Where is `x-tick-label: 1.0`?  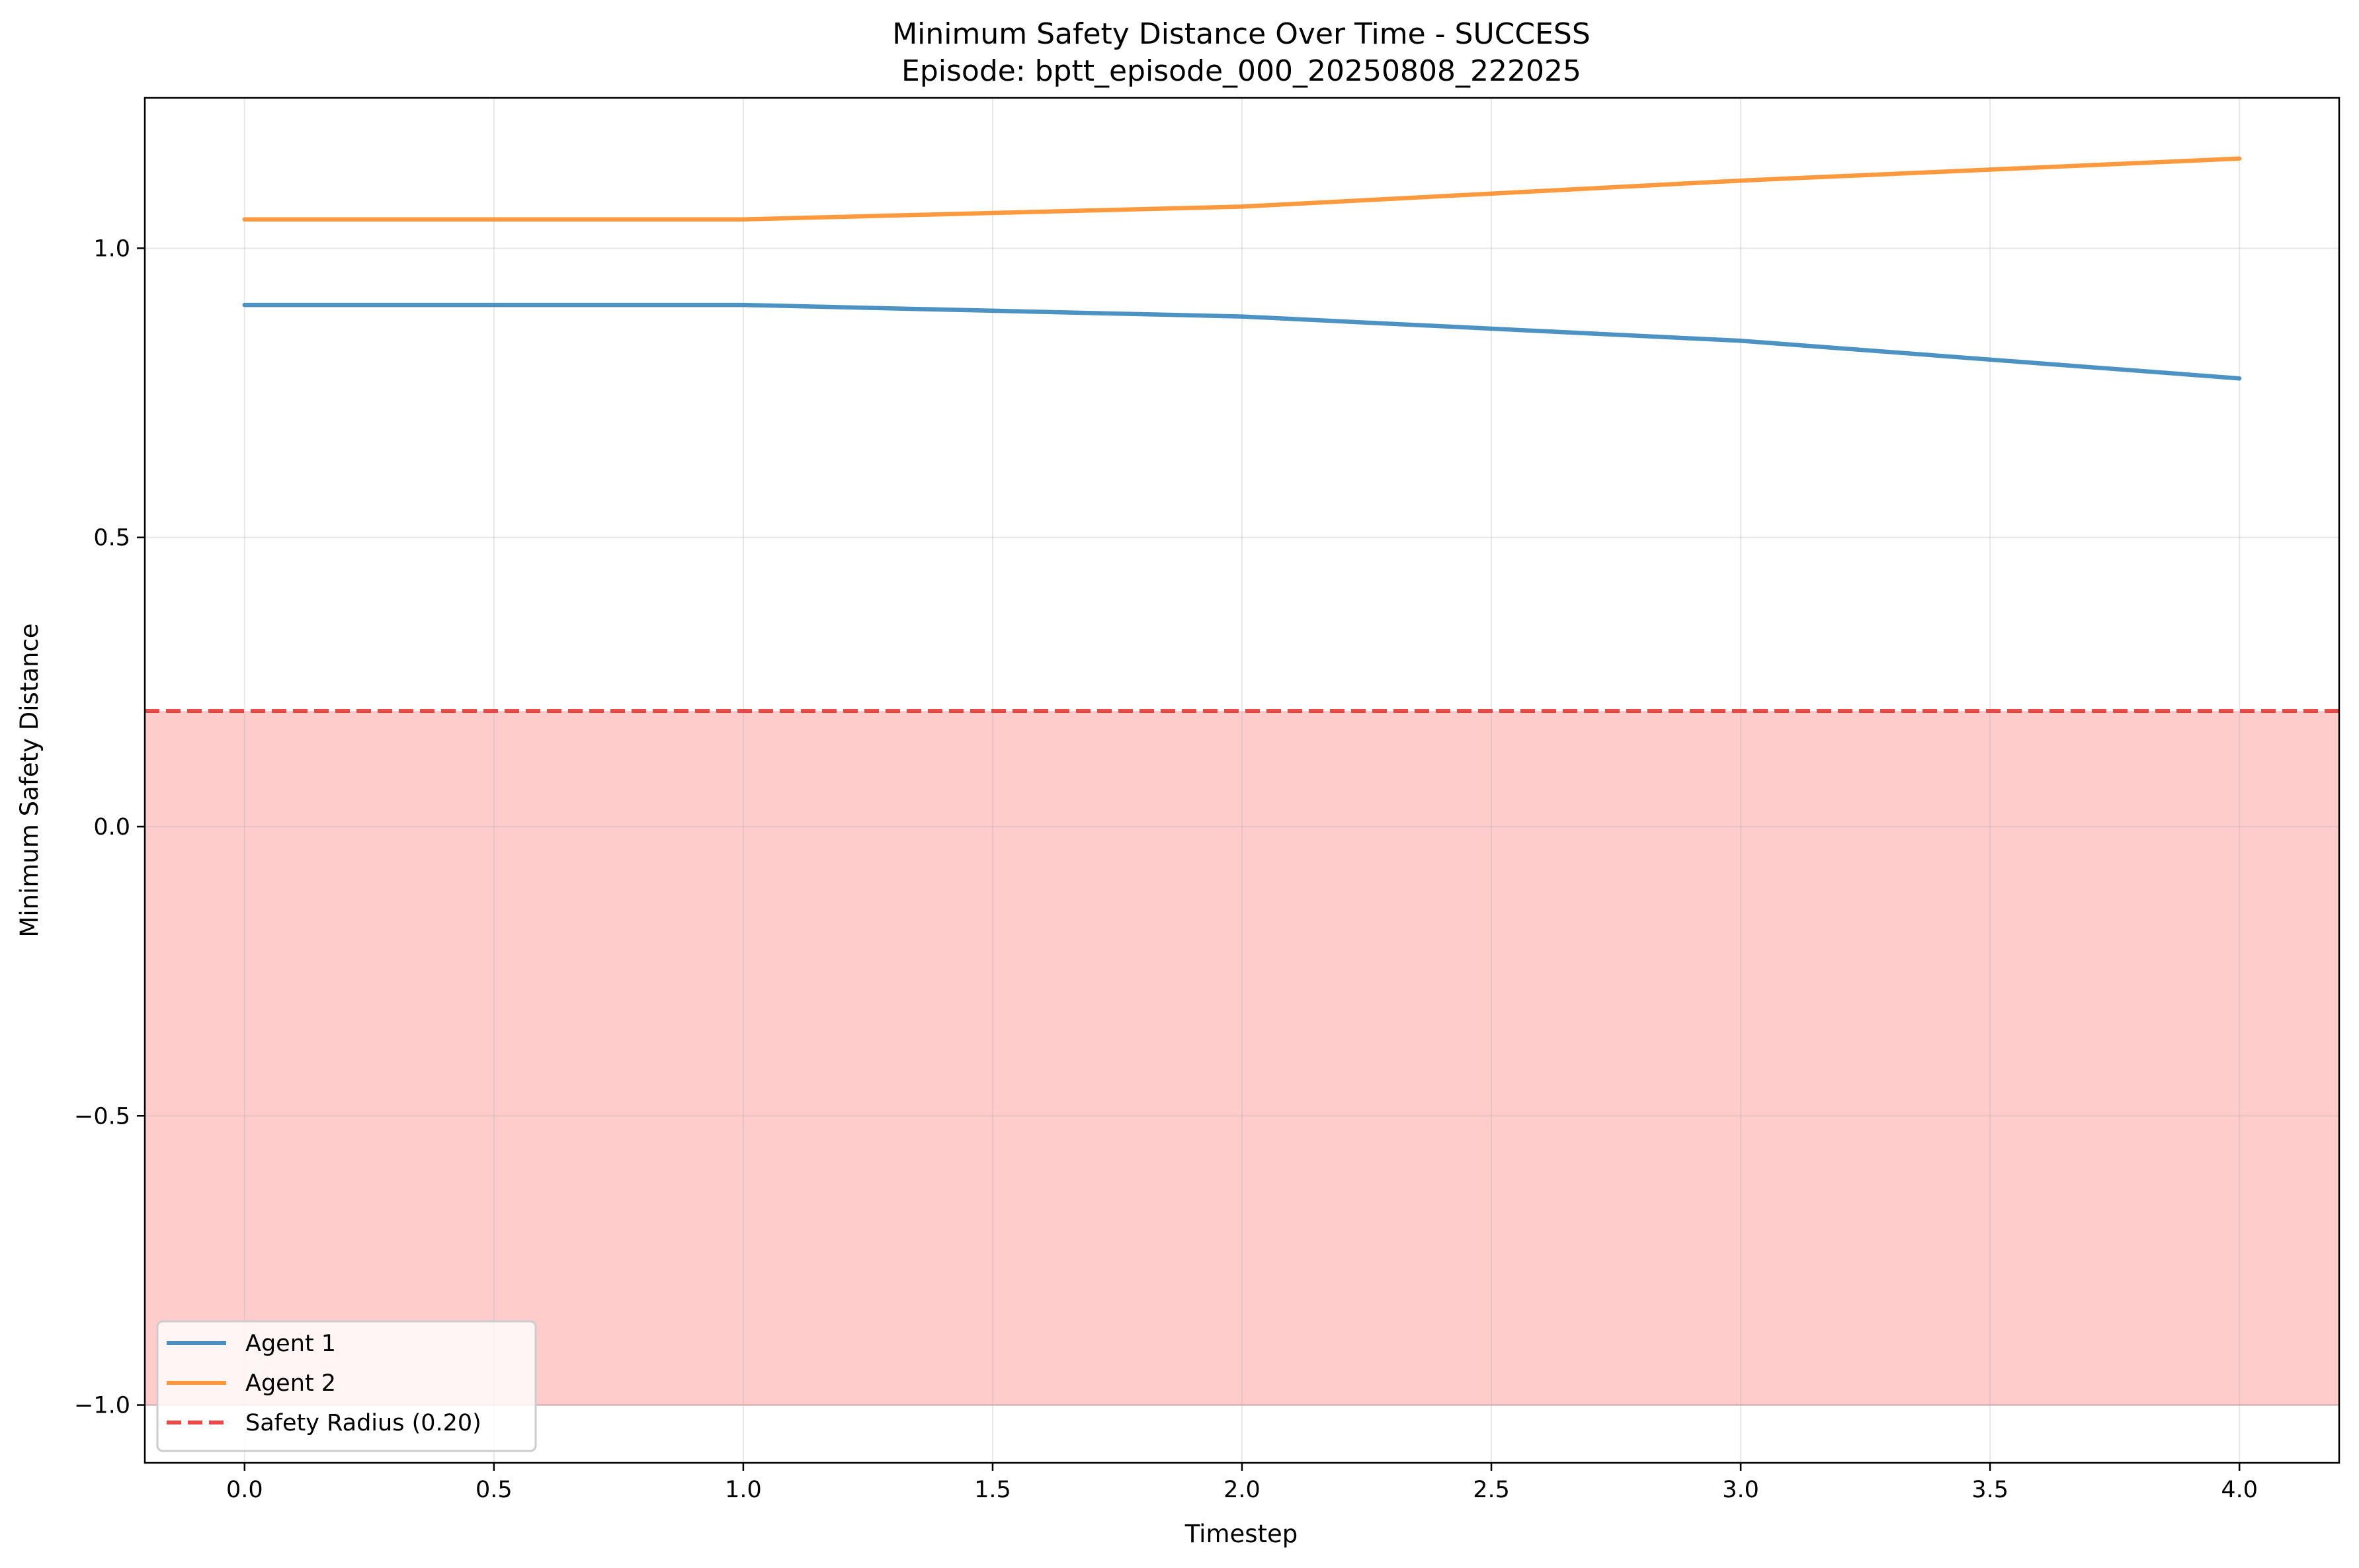
x-tick-label: 1.0 is located at coordinates (743, 1490).